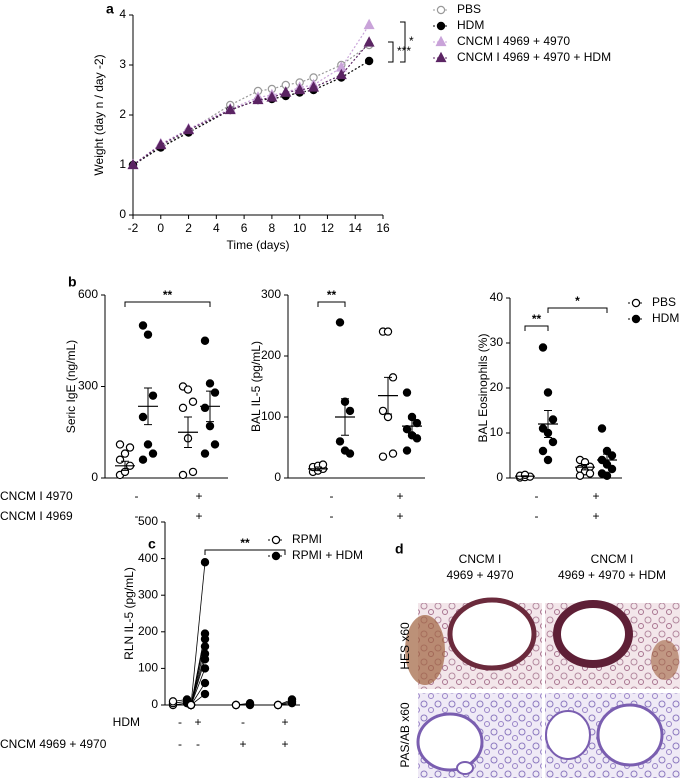 This screenshot has width=685, height=782. What do you see at coordinates (356, 228) in the screenshot?
I see `x-tick-label: 14` at bounding box center [356, 228].